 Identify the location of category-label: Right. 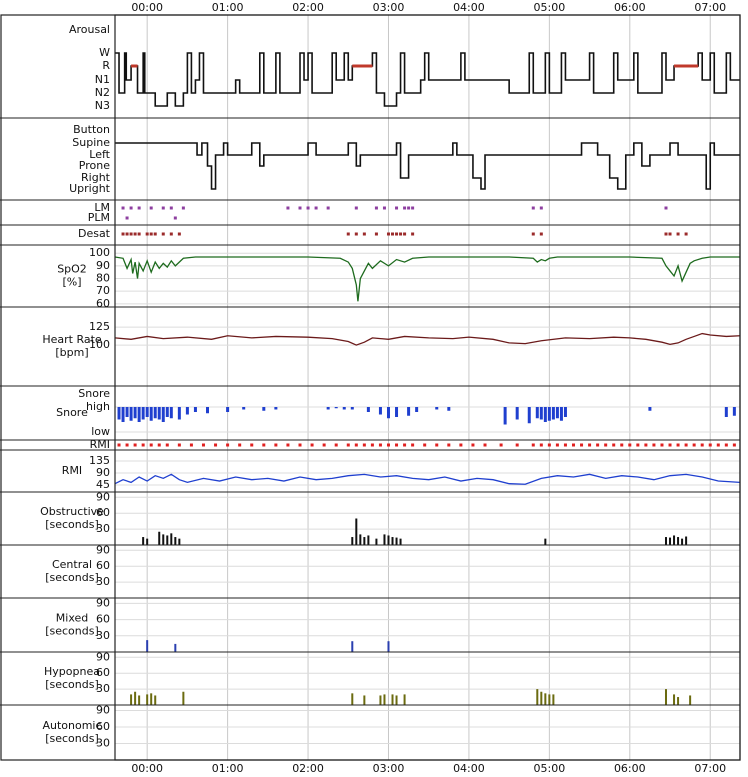
(96, 177).